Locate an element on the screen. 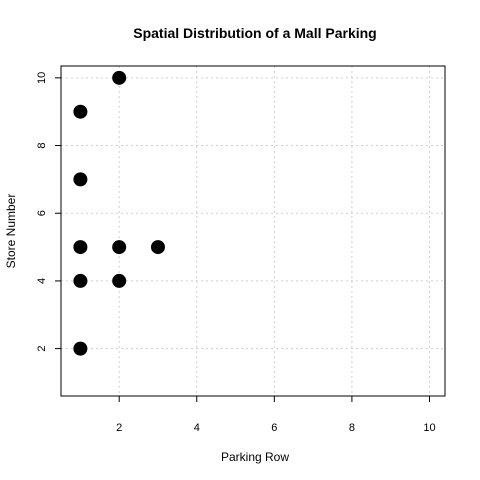 The image size is (480, 480). x-axis-label: Parking Row is located at coordinates (255, 457).